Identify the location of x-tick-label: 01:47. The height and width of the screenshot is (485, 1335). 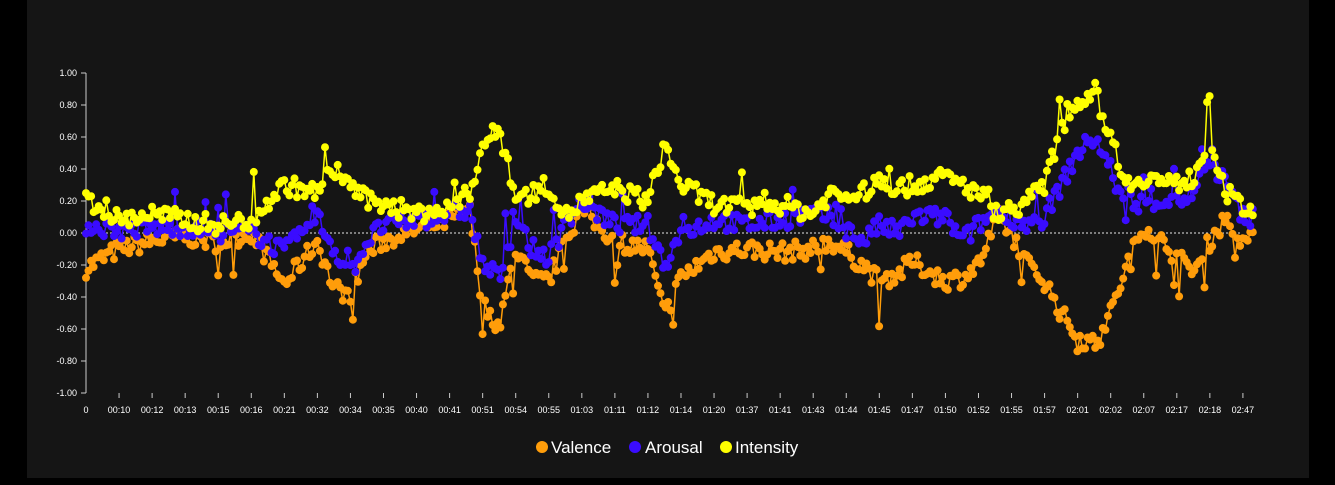
(912, 410).